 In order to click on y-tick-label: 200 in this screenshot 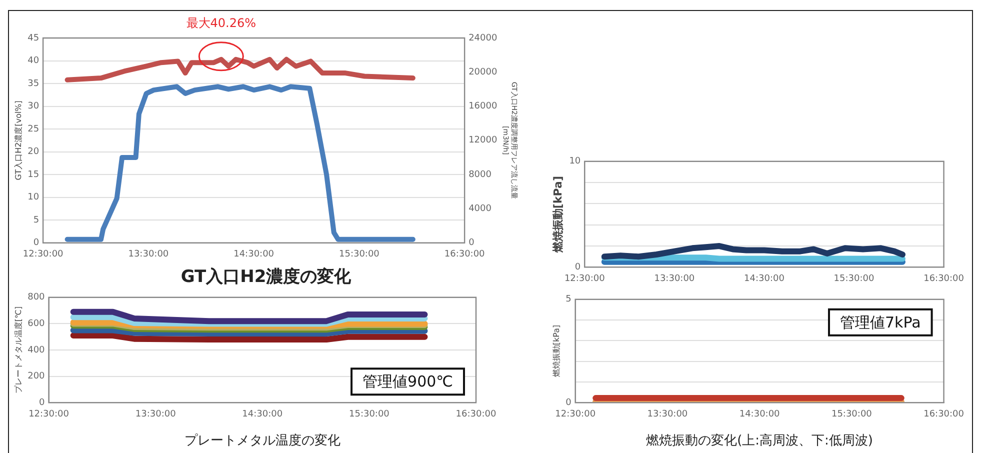, I will do `click(37, 377)`.